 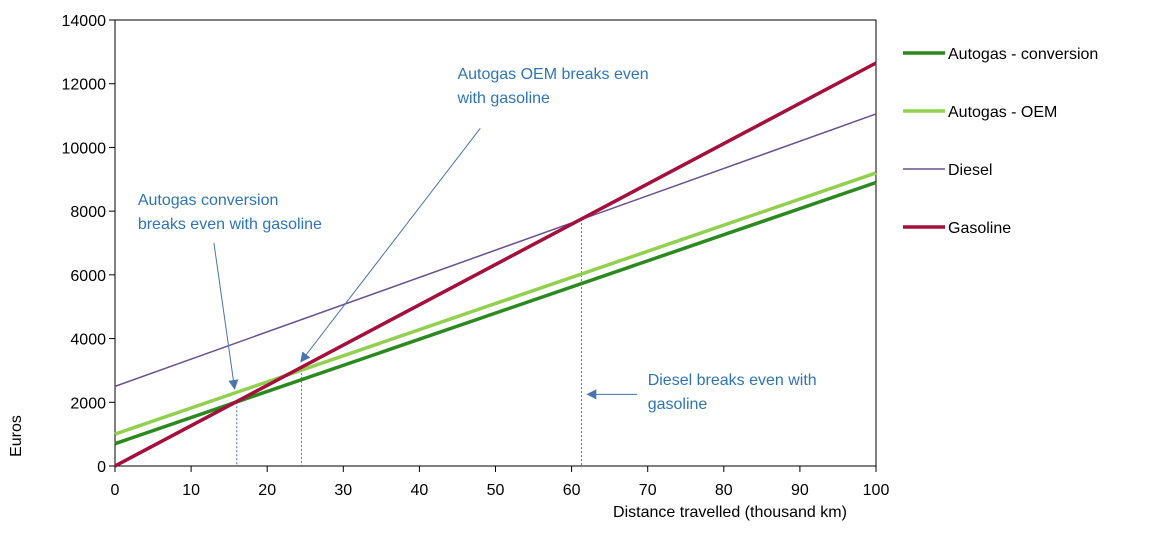 What do you see at coordinates (230, 224) in the screenshot?
I see `annotation-text-line: breaks even with gasoline` at bounding box center [230, 224].